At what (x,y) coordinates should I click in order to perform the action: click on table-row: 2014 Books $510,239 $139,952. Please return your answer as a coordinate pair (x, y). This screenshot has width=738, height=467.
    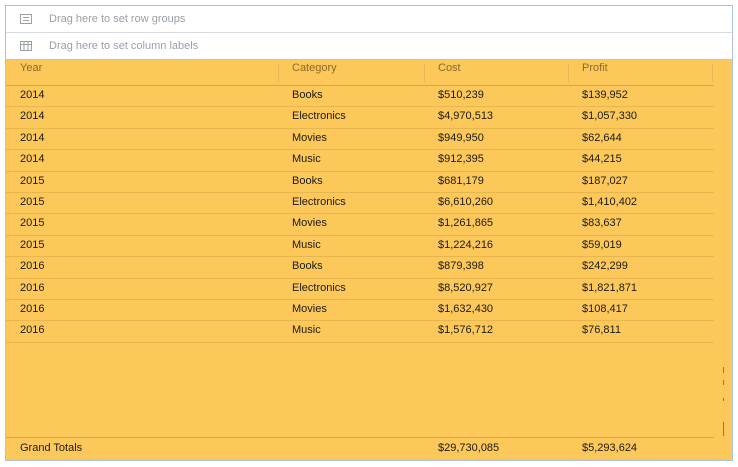
    Looking at the image, I should click on (360, 97).